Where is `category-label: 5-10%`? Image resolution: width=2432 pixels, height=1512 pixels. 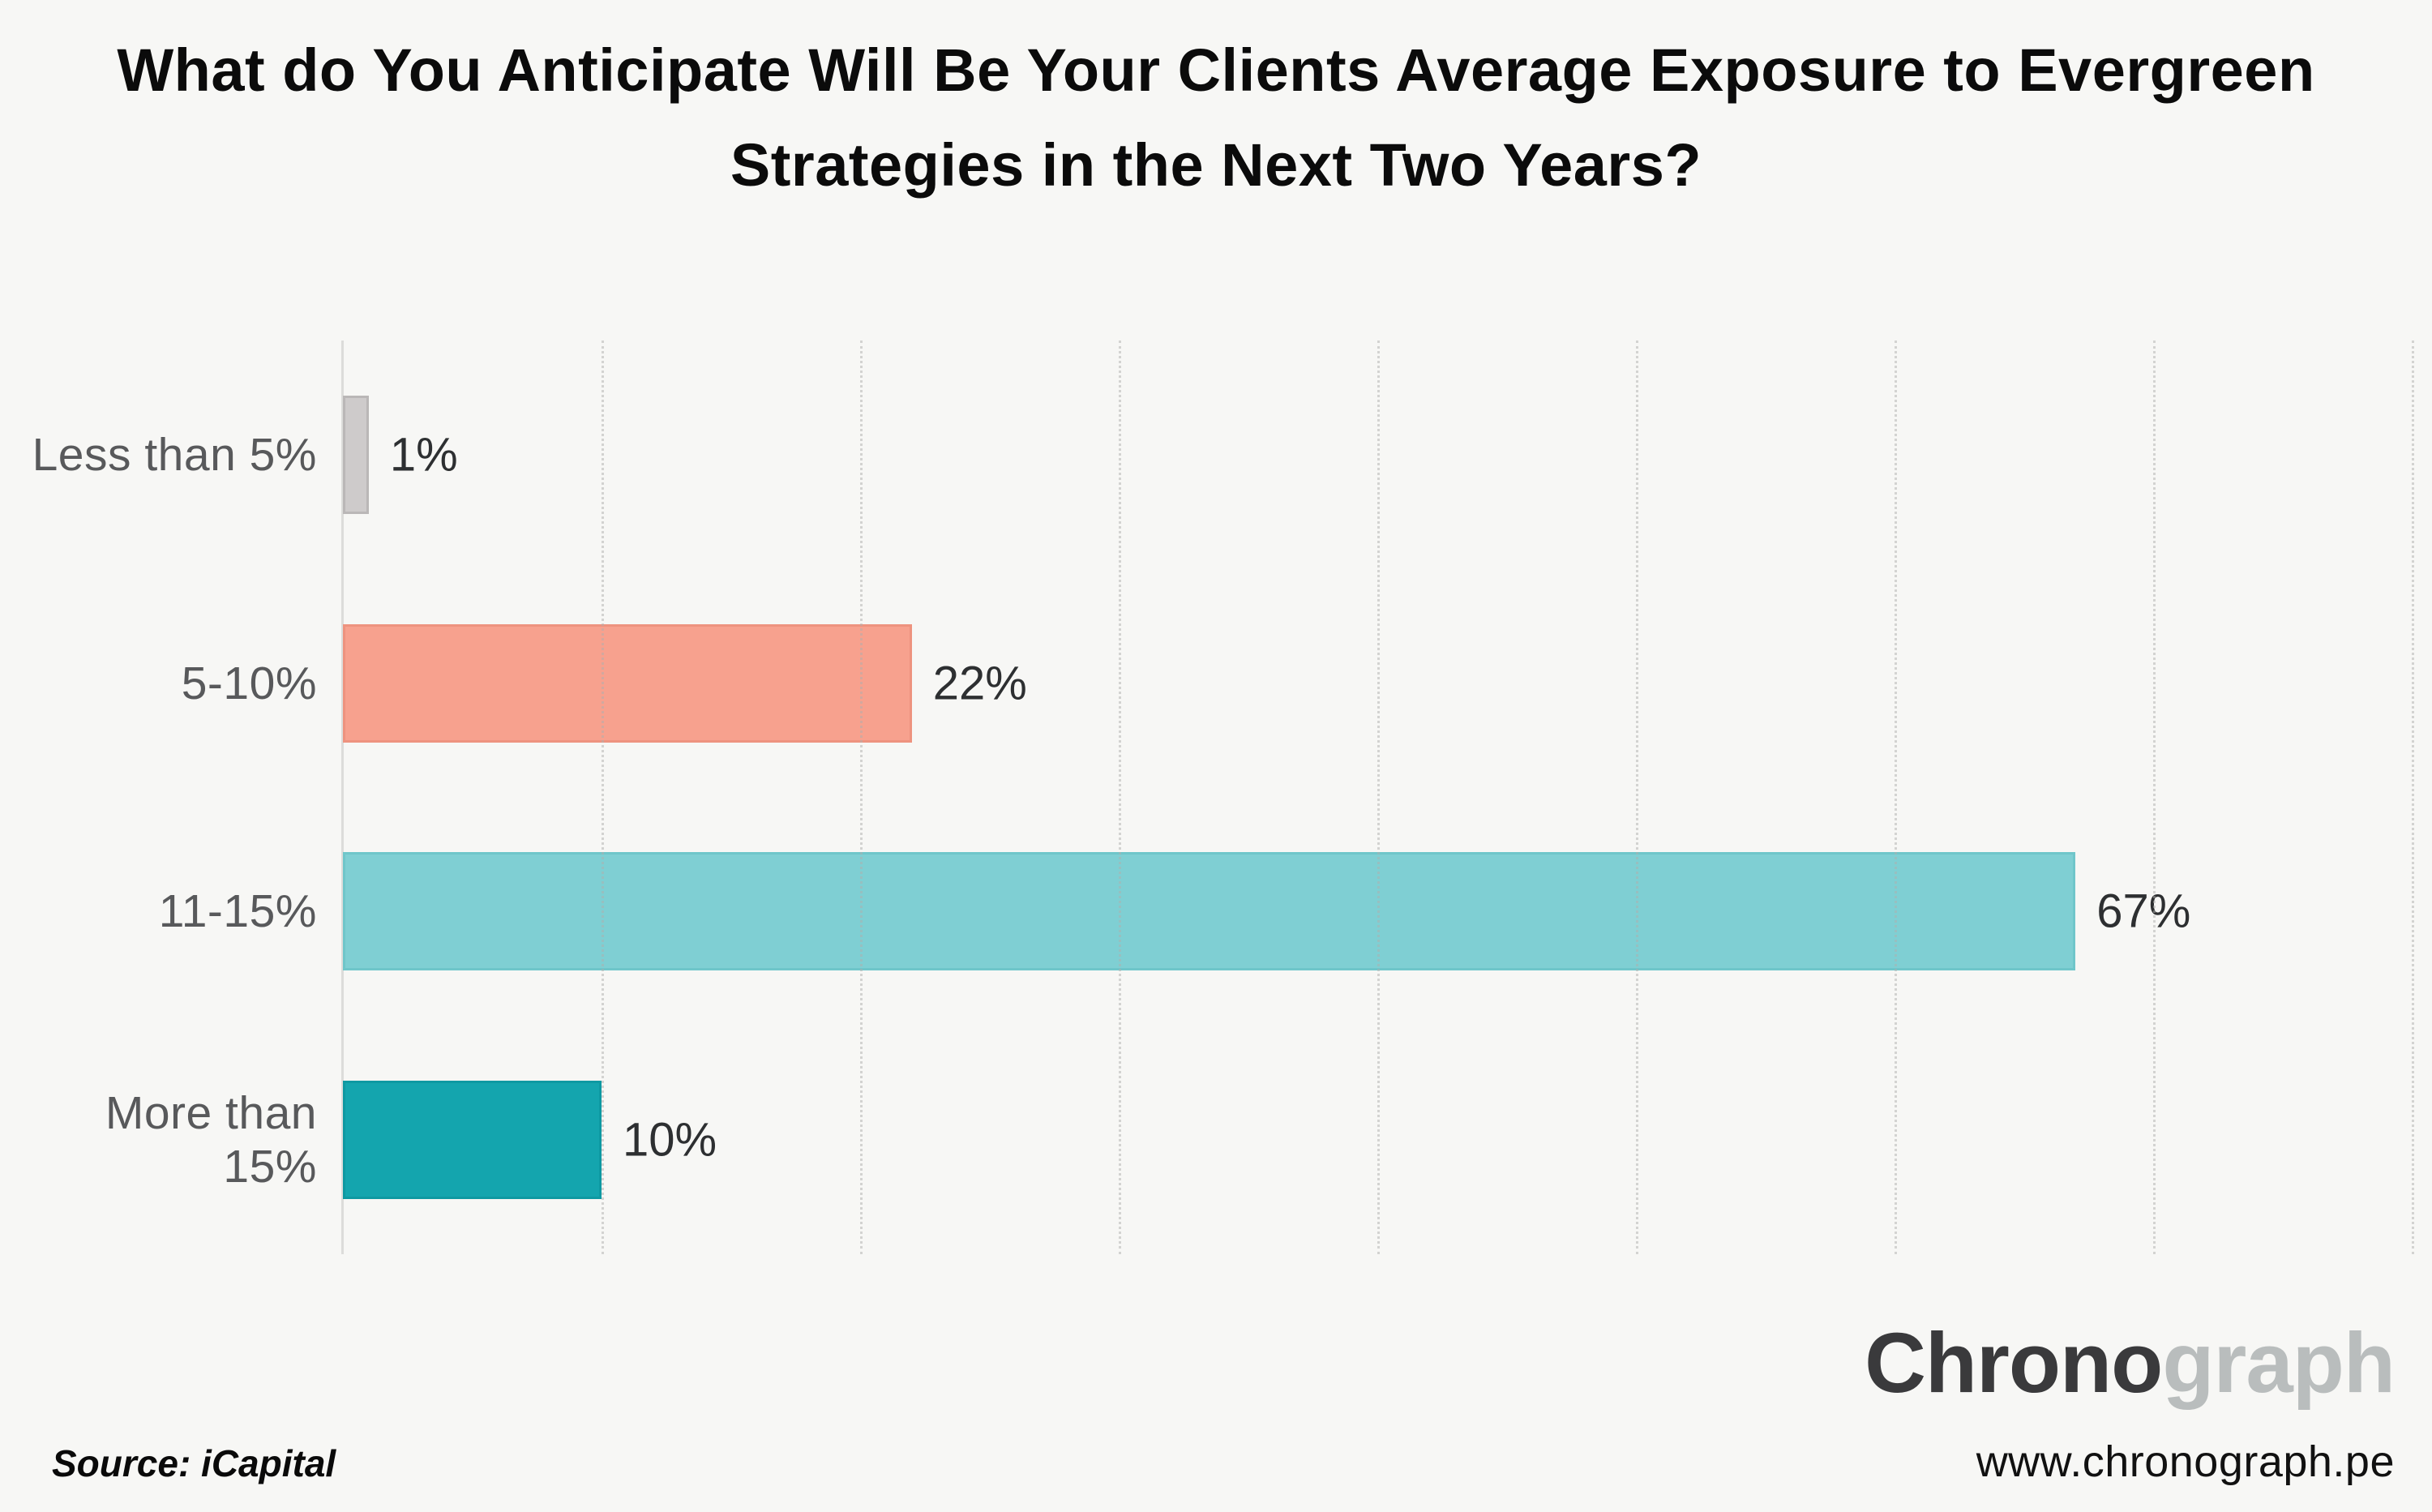
category-label: 5-10% is located at coordinates (249, 683).